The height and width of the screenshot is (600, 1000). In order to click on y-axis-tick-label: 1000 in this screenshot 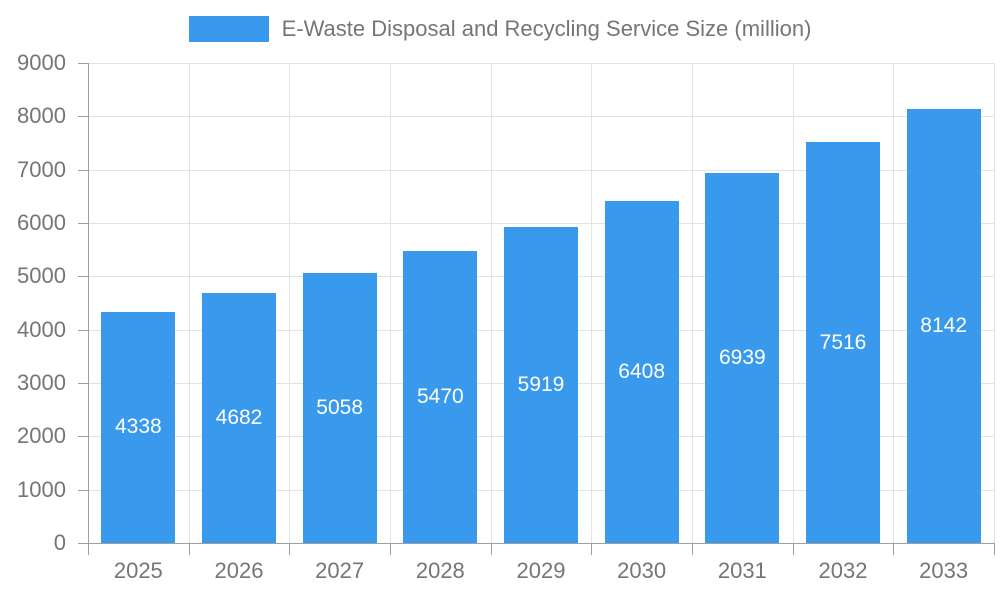, I will do `click(41, 489)`.